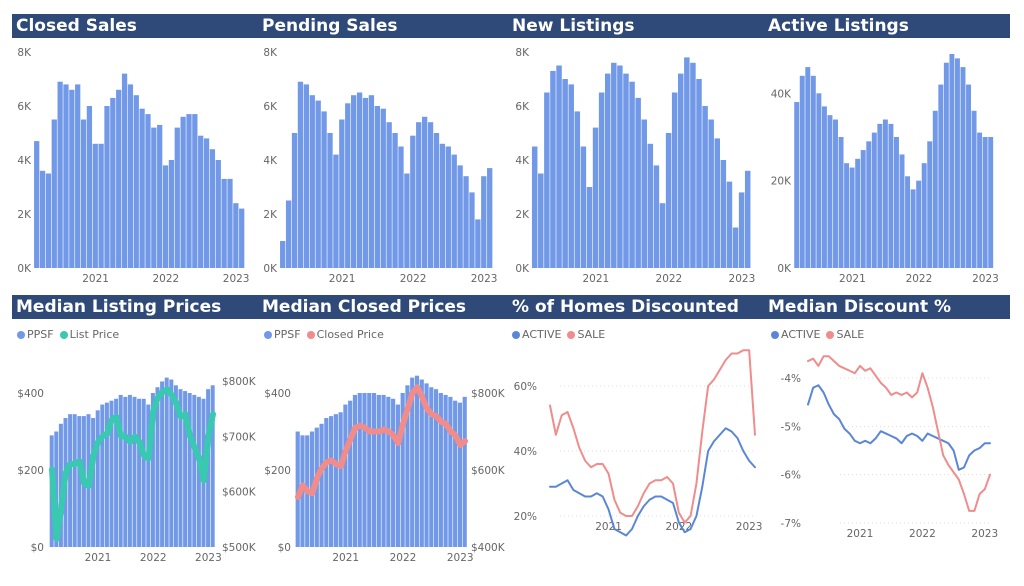 The width and height of the screenshot is (1024, 586). What do you see at coordinates (887, 26) in the screenshot?
I see `active-listings-title: Active Listings` at bounding box center [887, 26].